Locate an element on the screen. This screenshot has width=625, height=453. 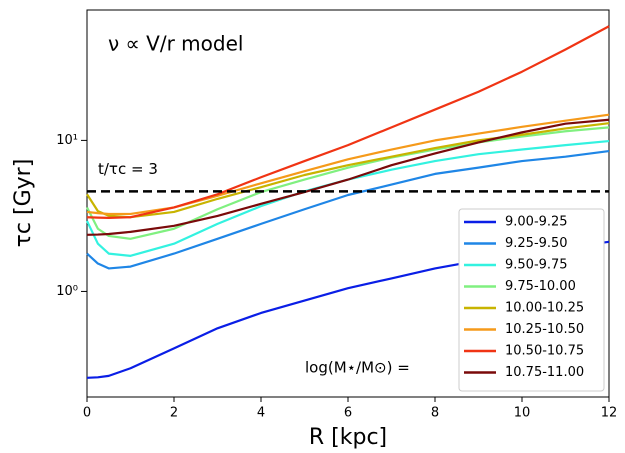
x-tick-label: 6 is located at coordinates (348, 413).